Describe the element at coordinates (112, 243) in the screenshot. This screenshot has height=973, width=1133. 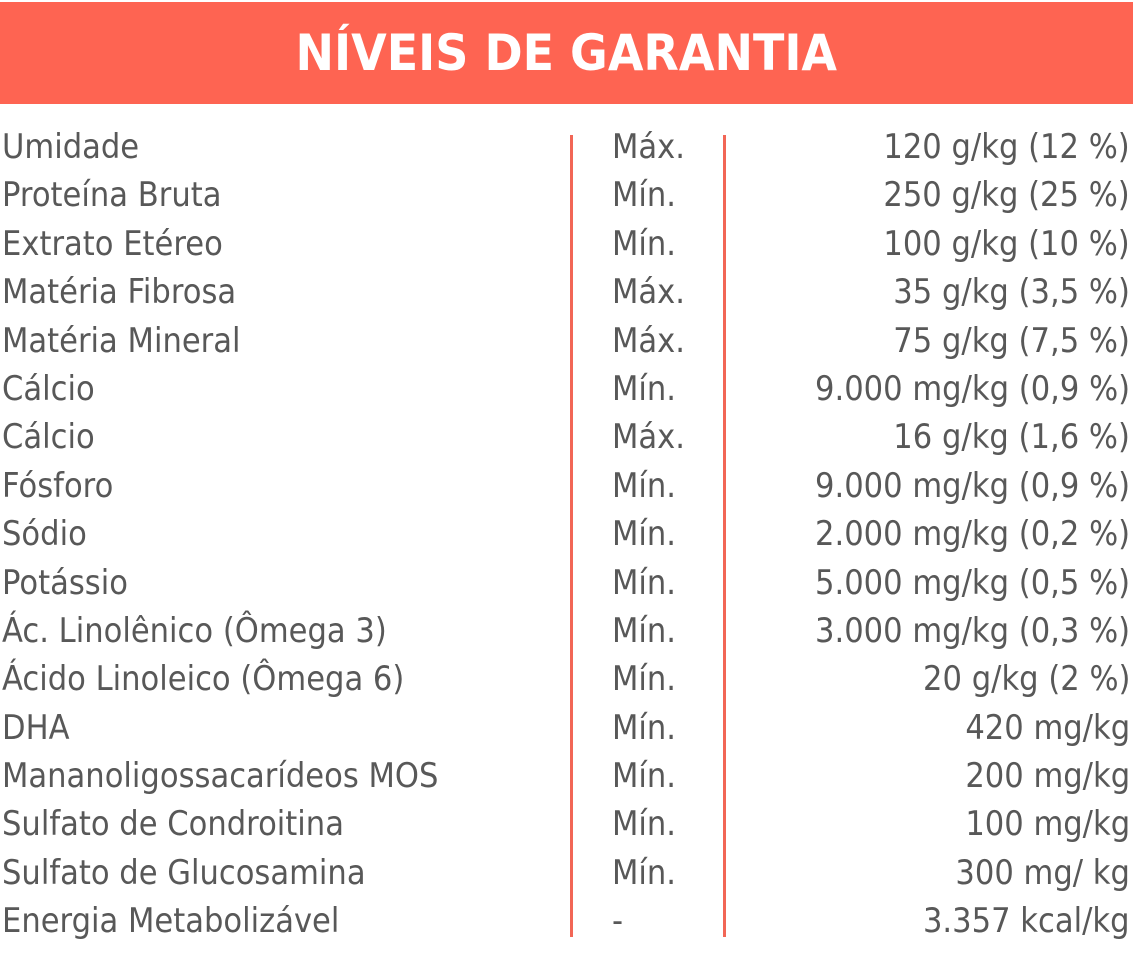
I see `nutrient-name: Extrato Etéreo` at that location.